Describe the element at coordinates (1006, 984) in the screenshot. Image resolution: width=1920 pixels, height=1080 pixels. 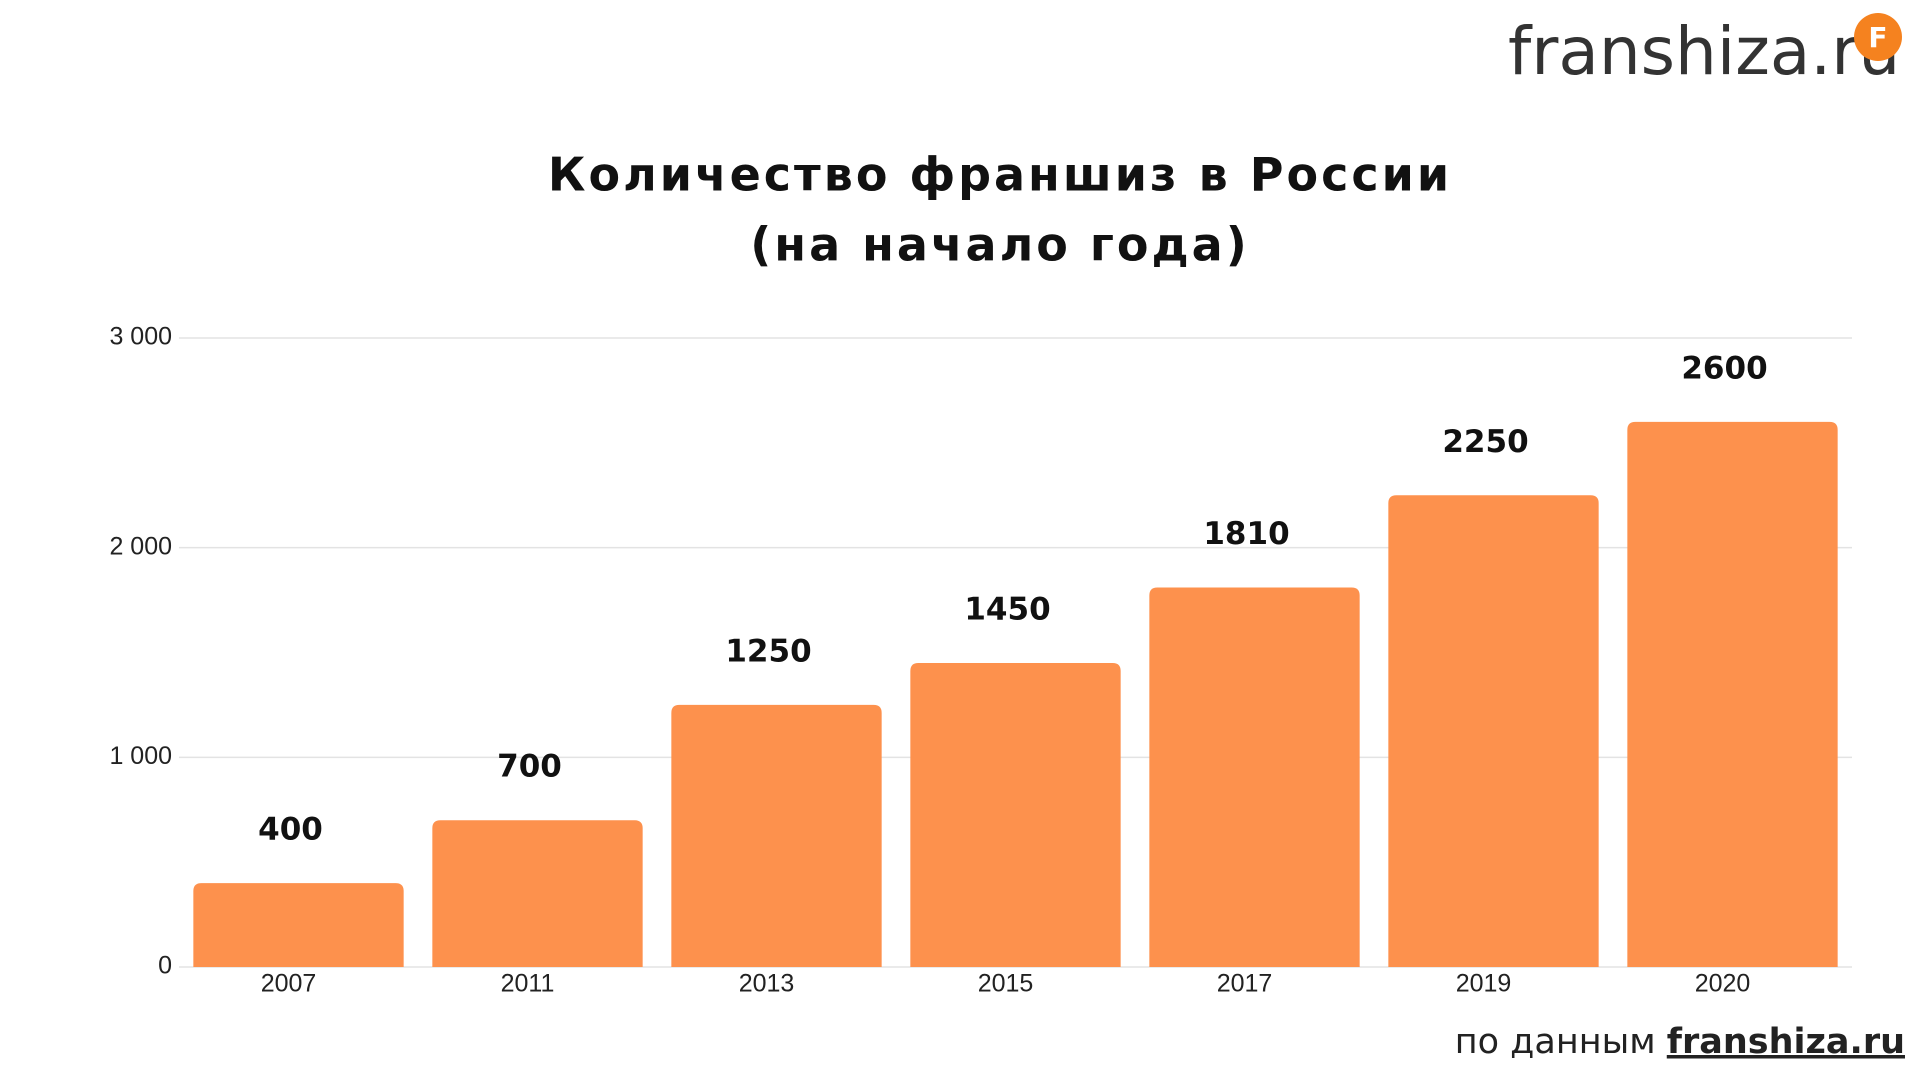
I see `x-tick-label: 2015` at that location.